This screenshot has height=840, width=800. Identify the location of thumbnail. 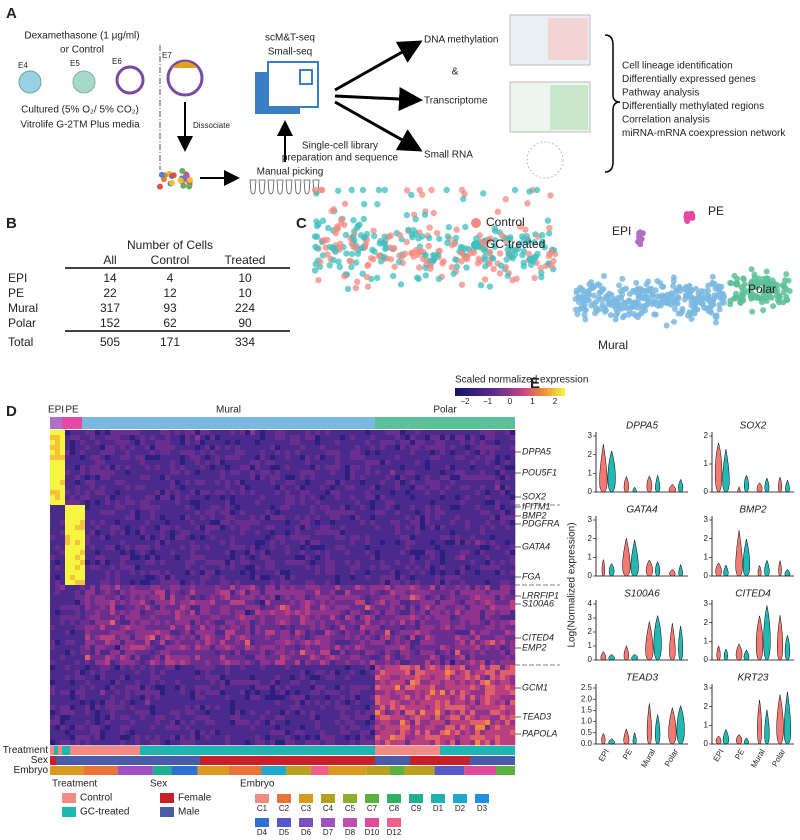
(569, 107).